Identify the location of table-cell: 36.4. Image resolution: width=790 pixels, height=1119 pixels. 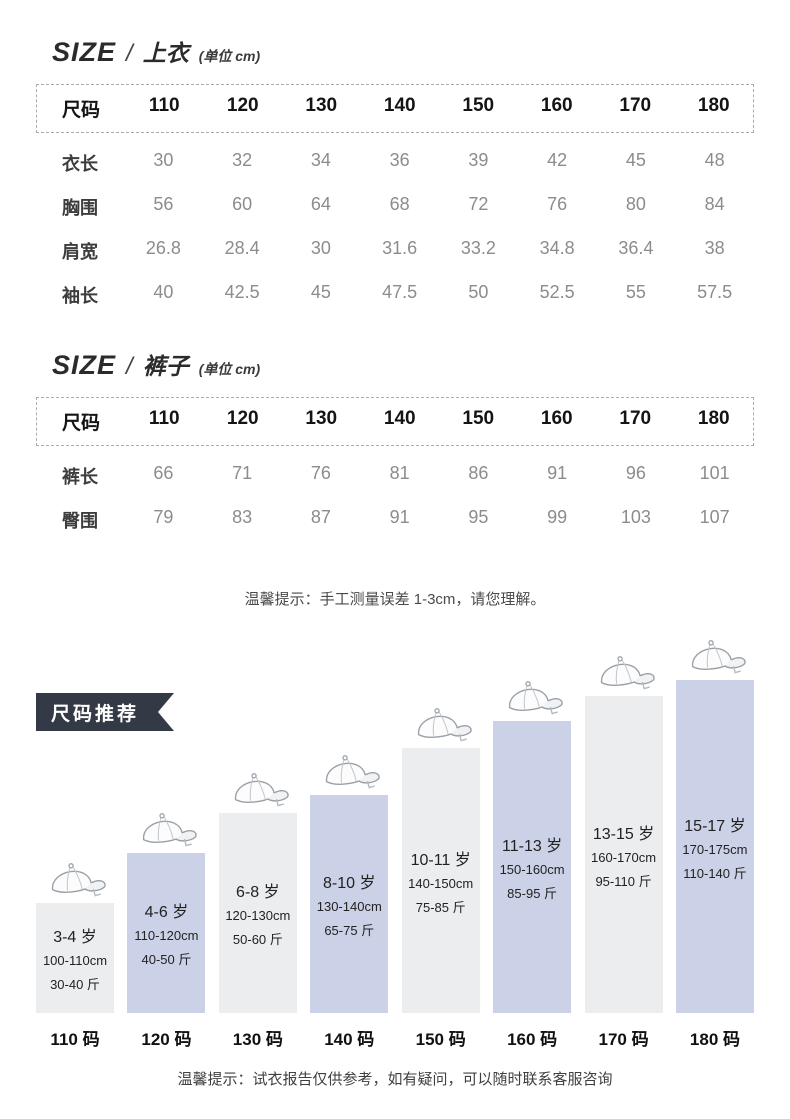
(636, 248).